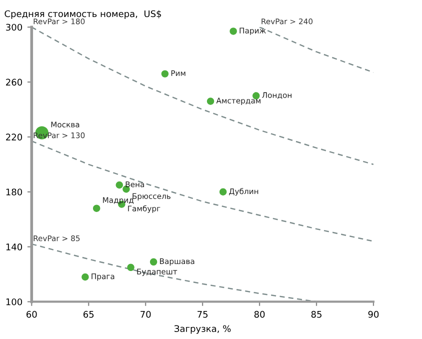 The width and height of the screenshot is (422, 339). I want to click on x-tick-label: 65, so click(89, 314).